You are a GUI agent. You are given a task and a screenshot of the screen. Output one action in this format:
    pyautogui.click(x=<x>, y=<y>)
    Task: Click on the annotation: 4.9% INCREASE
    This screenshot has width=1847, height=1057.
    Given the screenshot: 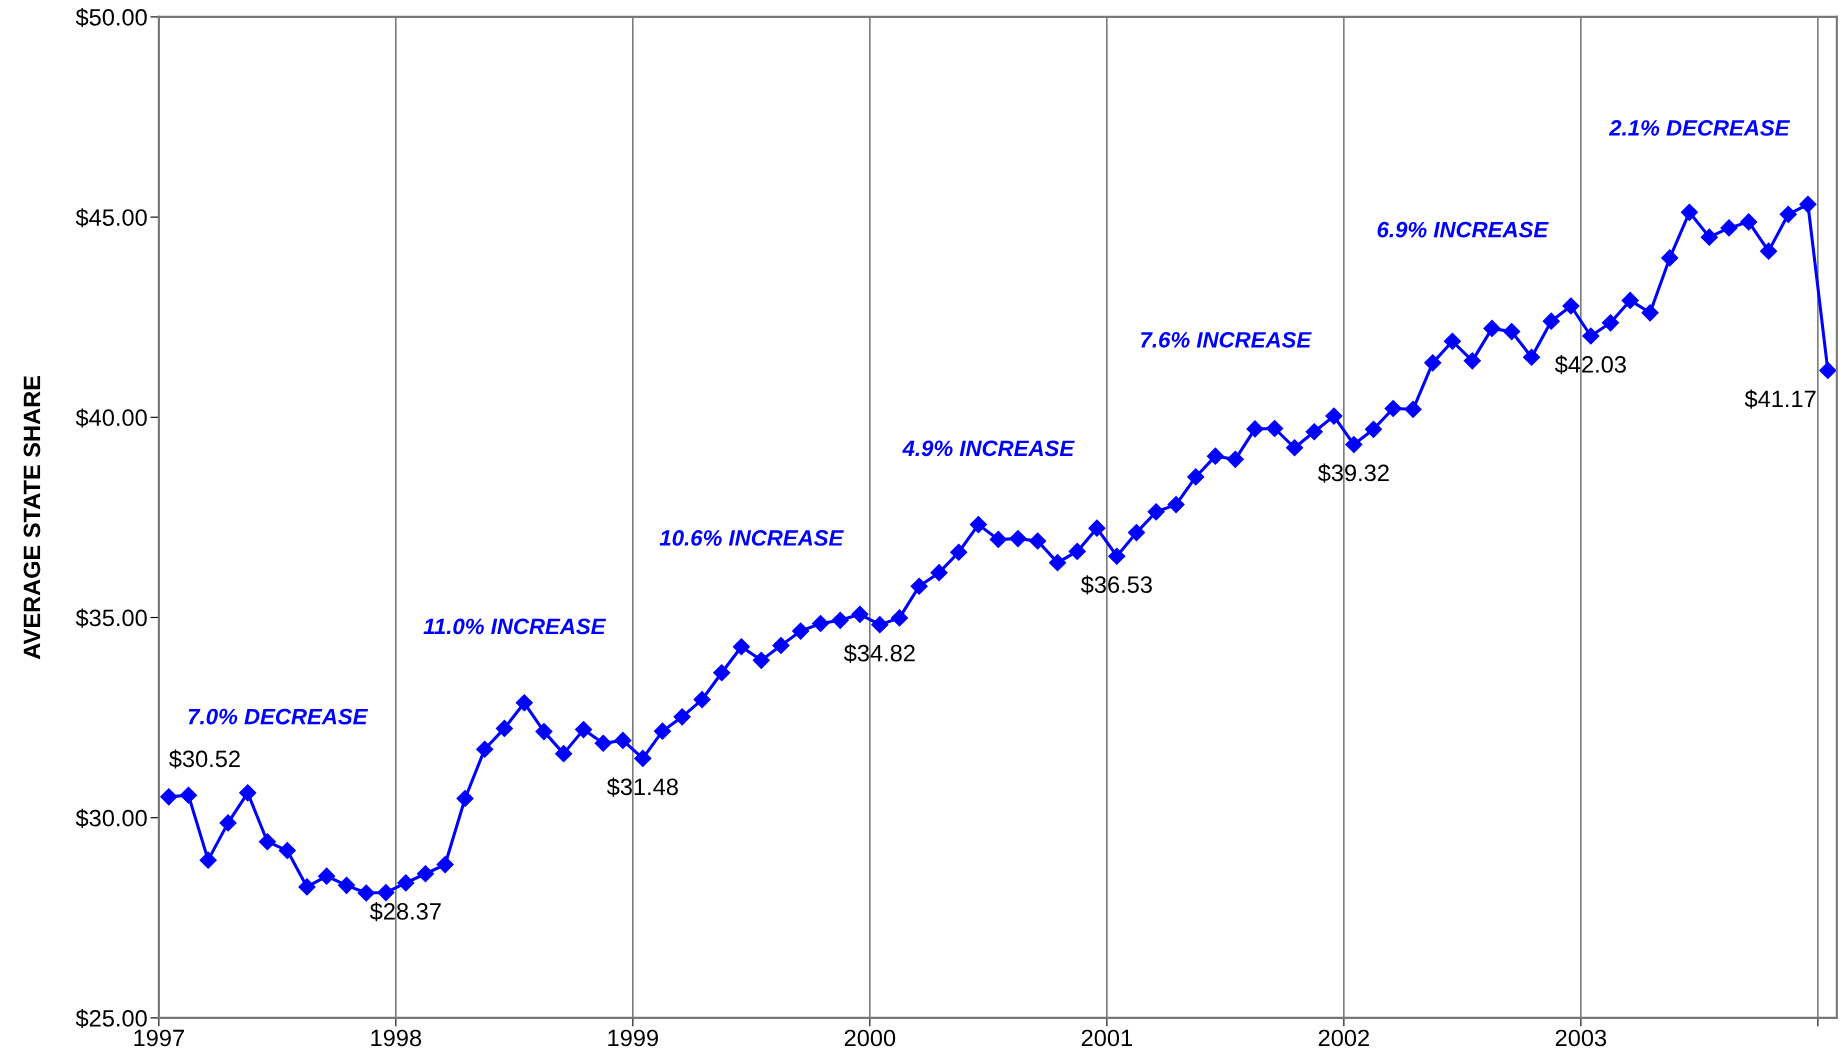 What is the action you would take?
    pyautogui.click(x=988, y=448)
    